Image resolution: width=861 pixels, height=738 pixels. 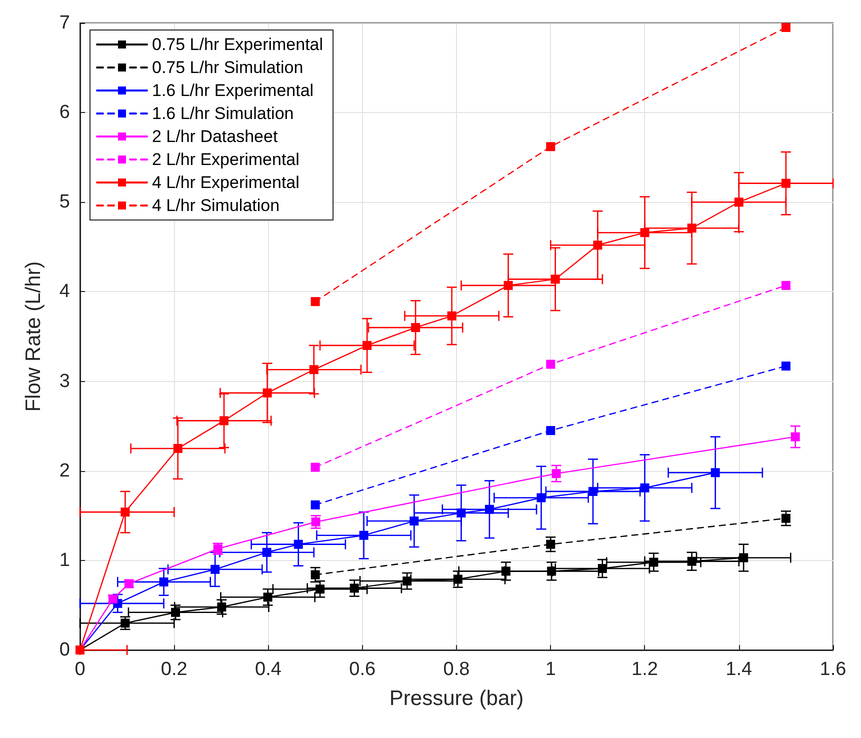 I want to click on x-tick-label: 0.6, so click(x=362, y=669).